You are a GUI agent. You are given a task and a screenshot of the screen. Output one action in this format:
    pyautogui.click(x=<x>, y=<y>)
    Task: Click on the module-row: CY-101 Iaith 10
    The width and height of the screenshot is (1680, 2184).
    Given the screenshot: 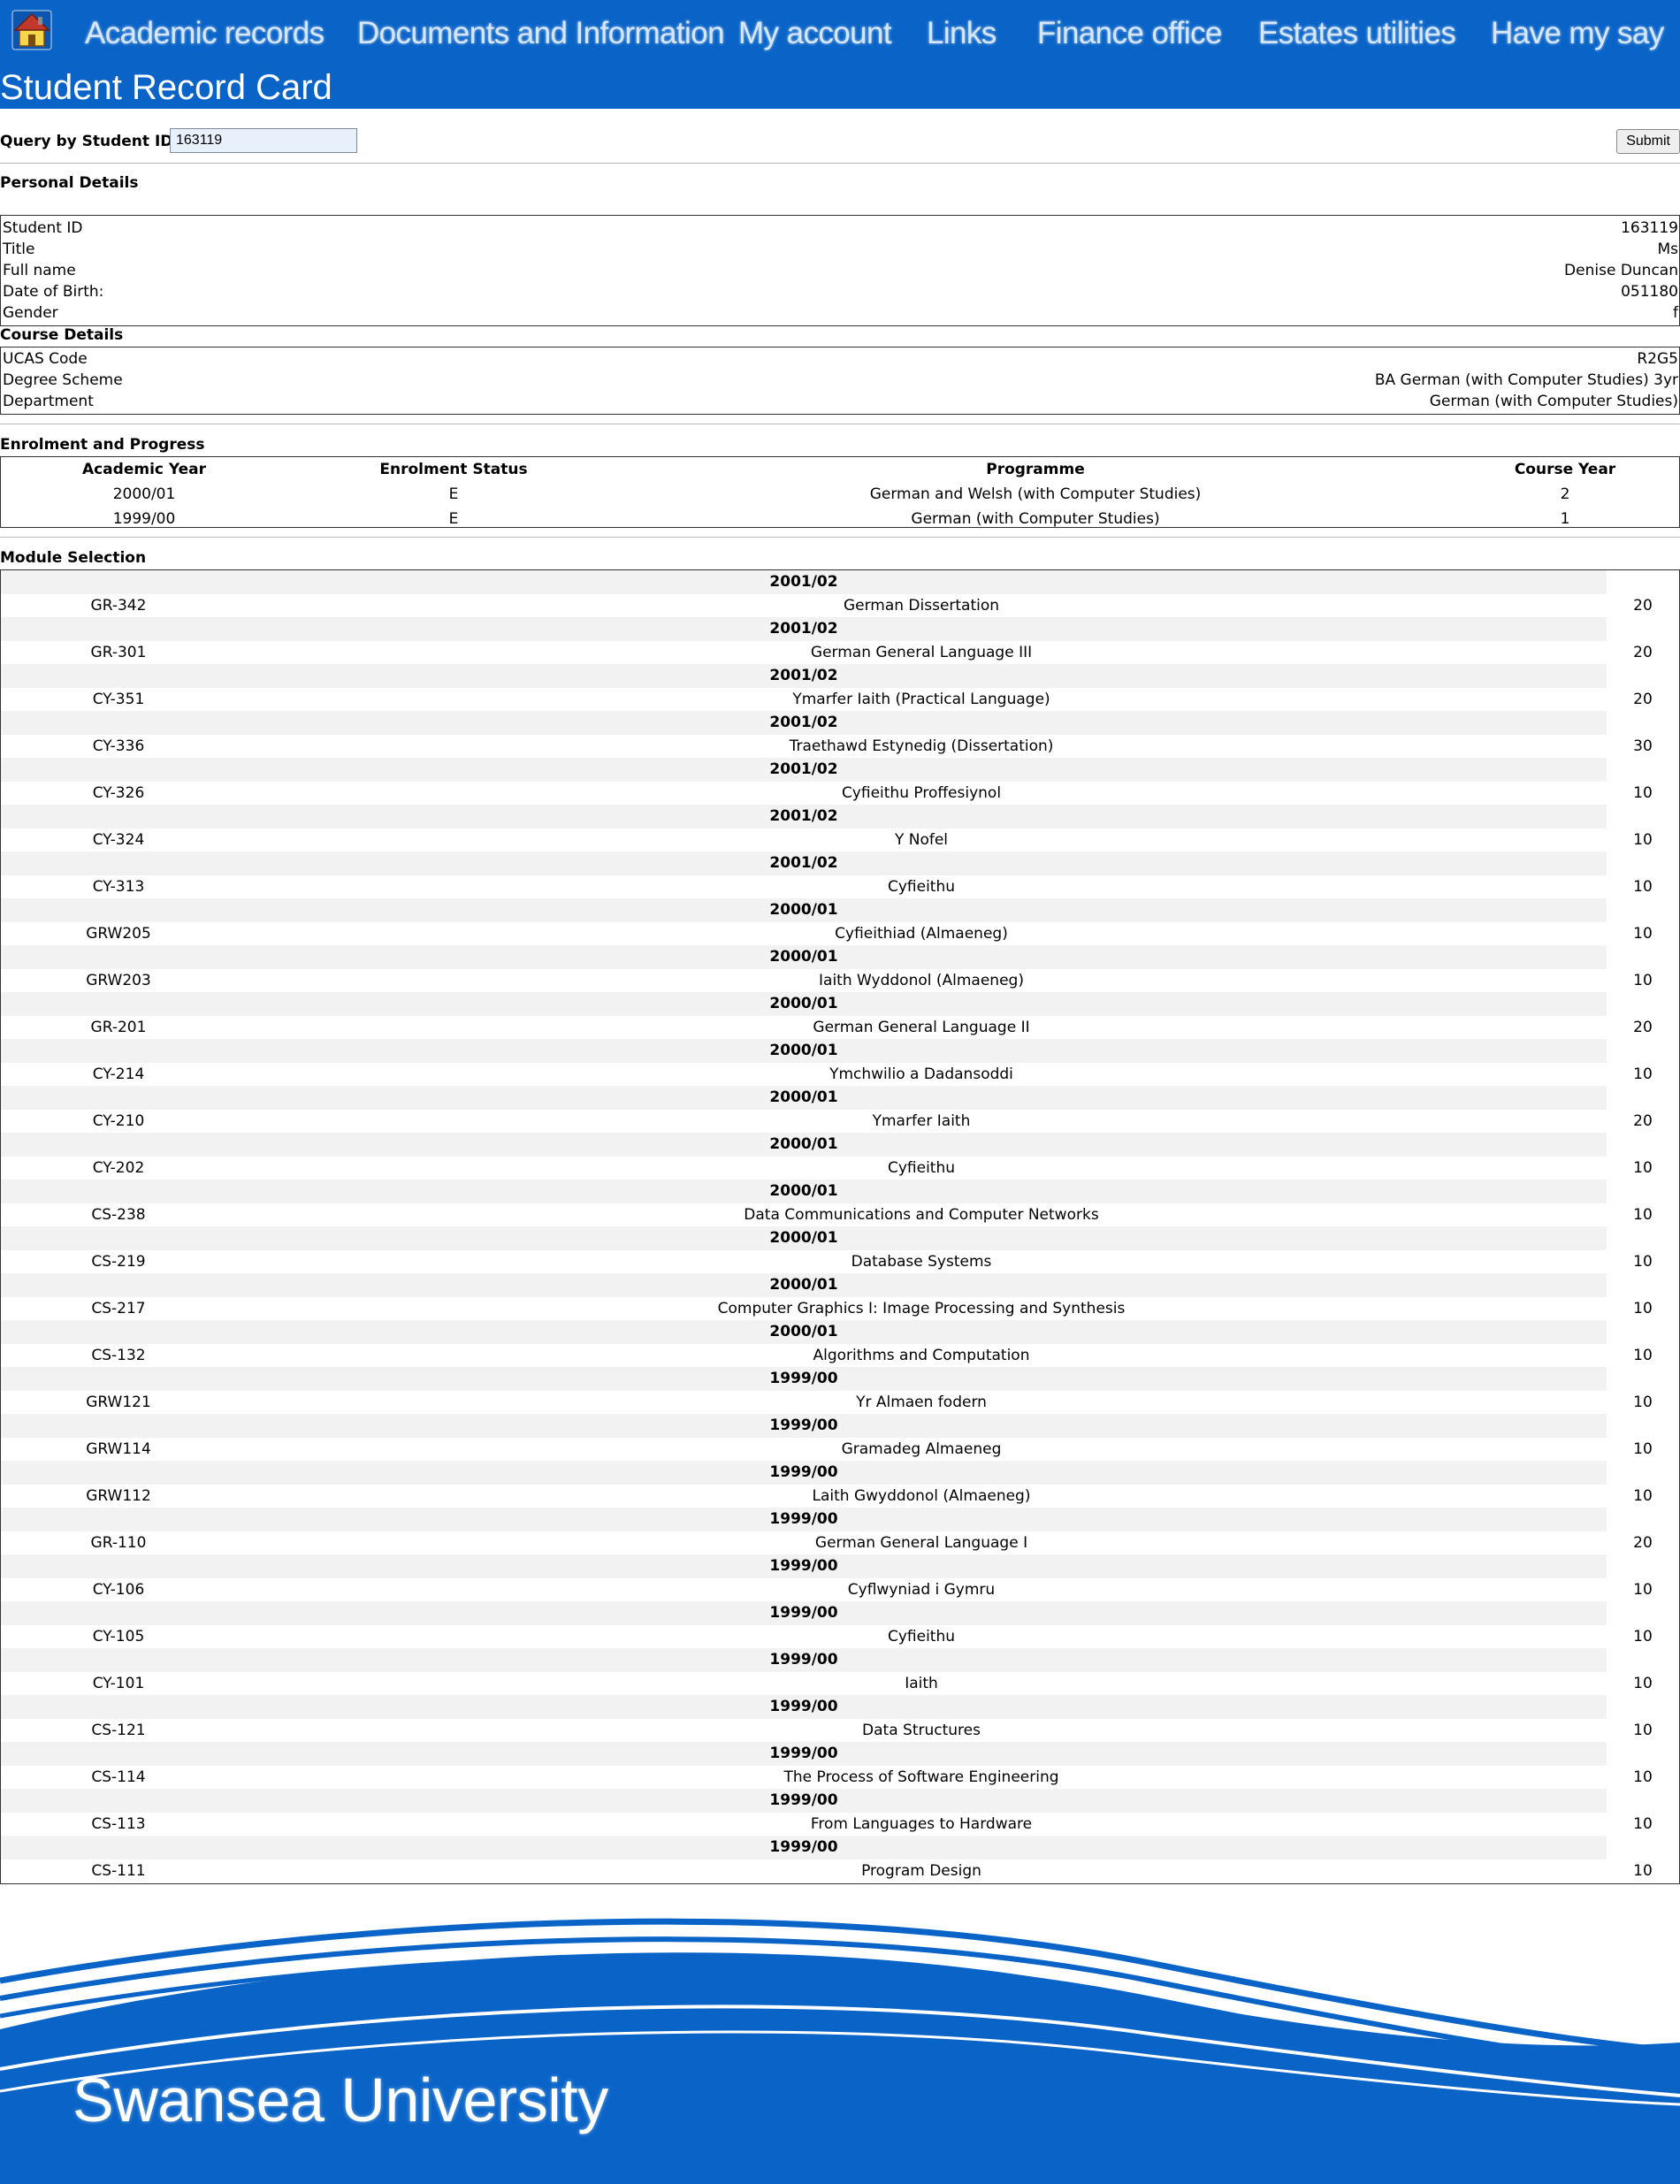 What is the action you would take?
    pyautogui.click(x=840, y=1684)
    